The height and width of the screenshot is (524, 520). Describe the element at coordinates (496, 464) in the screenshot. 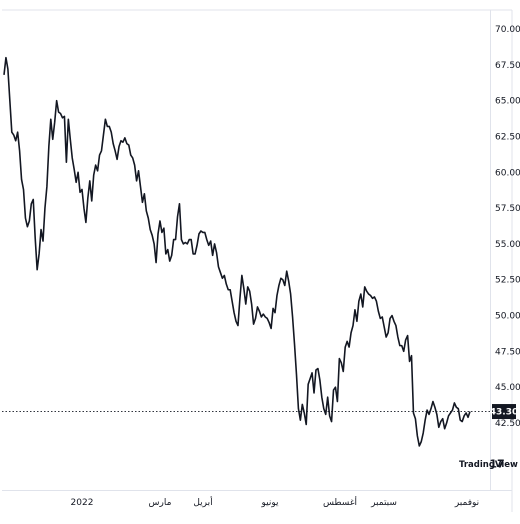

I see `tradingview-logo-mark: 17` at that location.